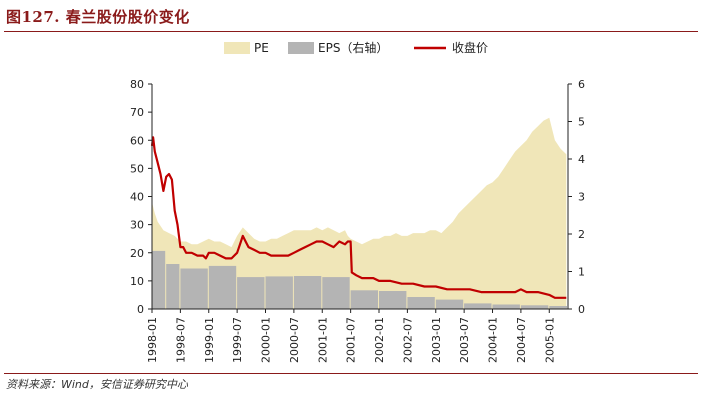  What do you see at coordinates (137, 140) in the screenshot?
I see `left-tick-label: 60` at bounding box center [137, 140].